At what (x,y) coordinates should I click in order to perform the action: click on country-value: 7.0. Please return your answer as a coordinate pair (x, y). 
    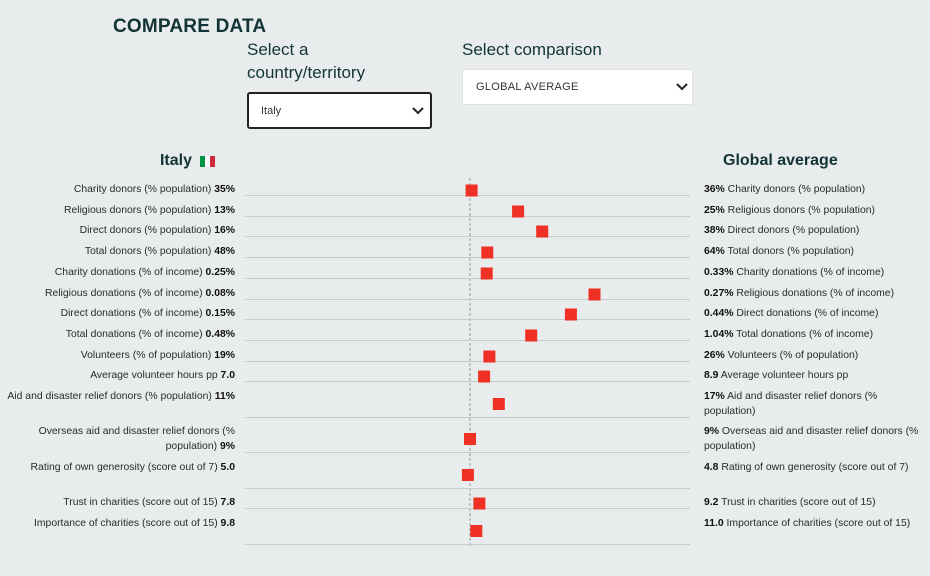
    Looking at the image, I should click on (227, 375).